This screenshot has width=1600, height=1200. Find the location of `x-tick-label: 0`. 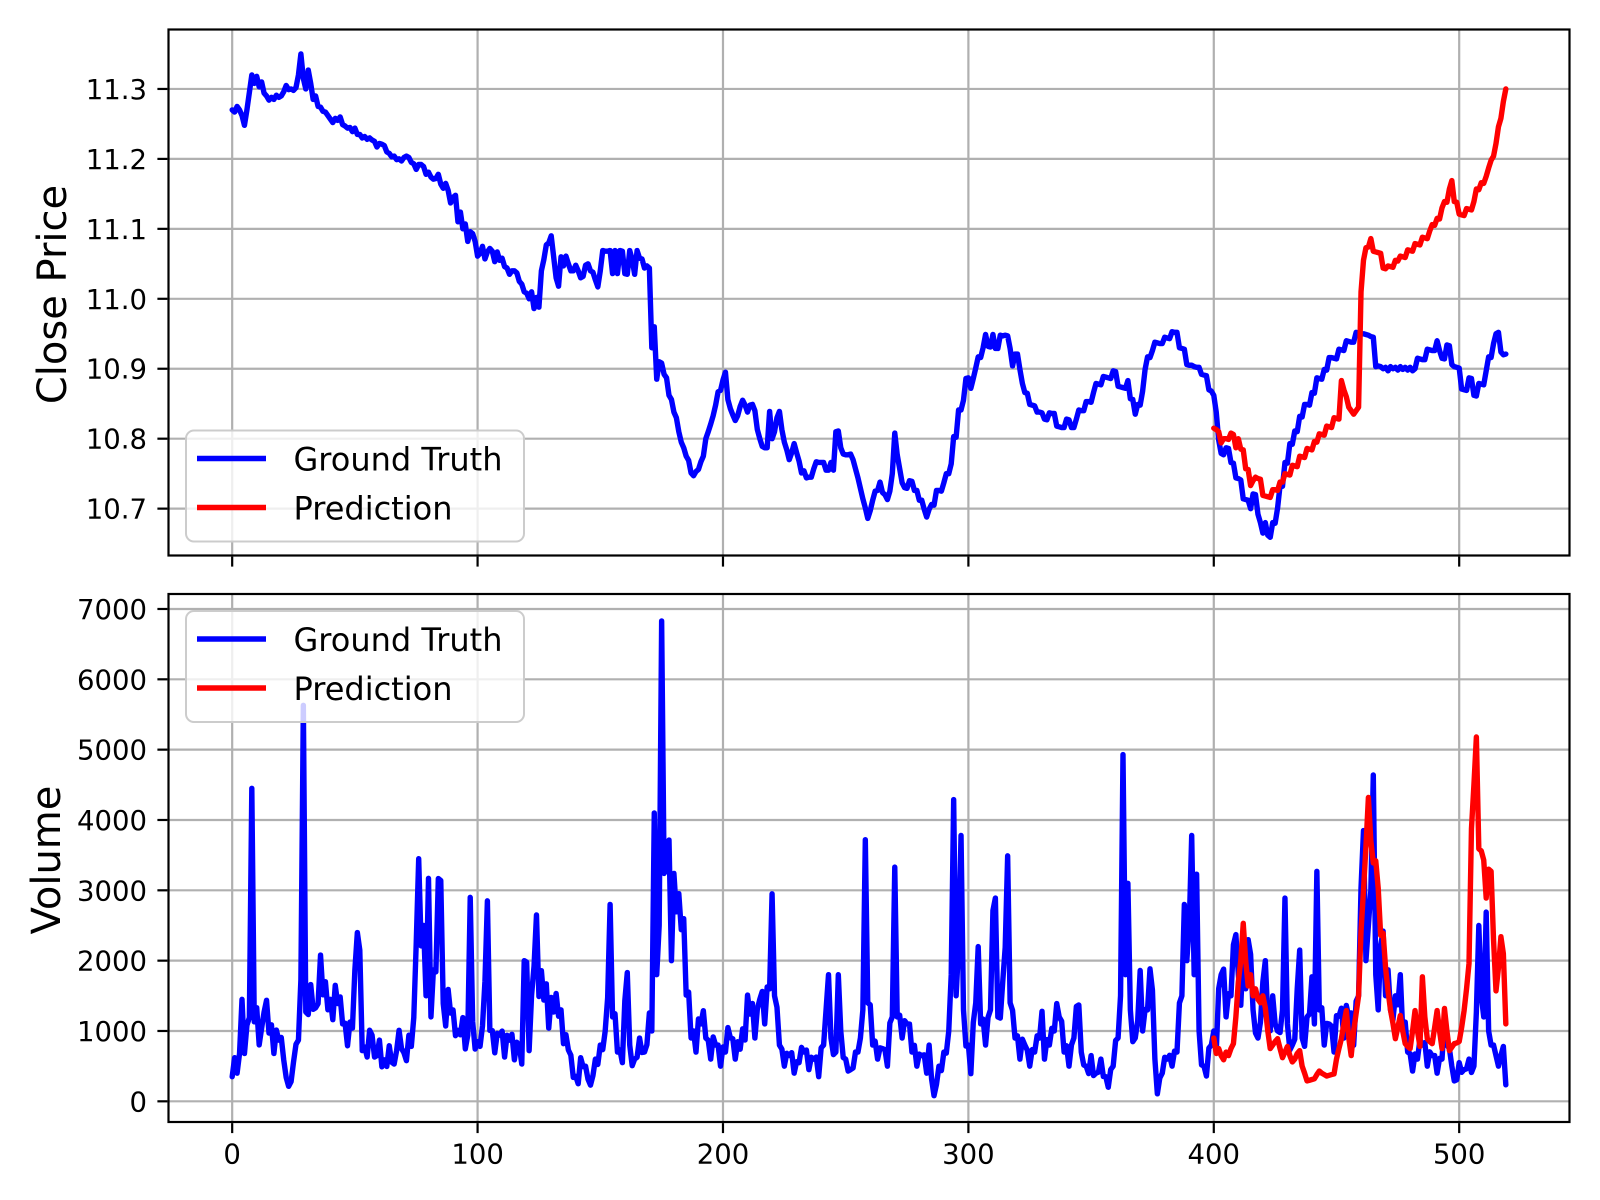

x-tick-label: 0 is located at coordinates (232, 1155).